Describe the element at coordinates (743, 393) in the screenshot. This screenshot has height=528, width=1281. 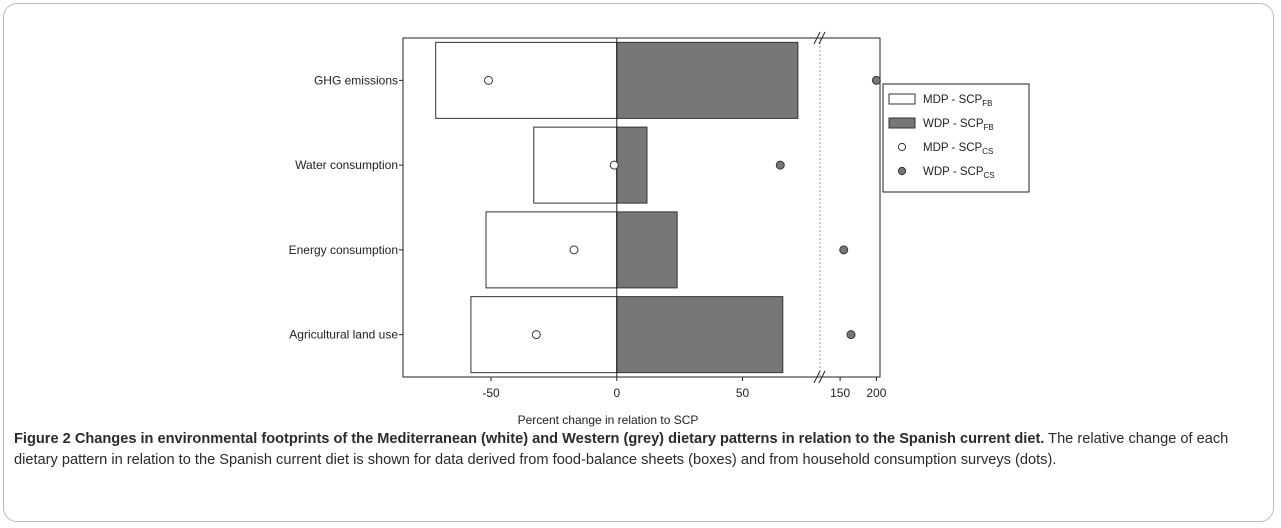
I see `x-tick-label: 50` at that location.